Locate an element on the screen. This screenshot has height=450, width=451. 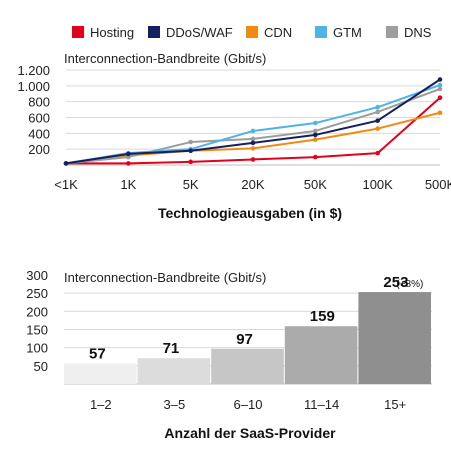
bar-value-label: 253 is located at coordinates (395, 282).